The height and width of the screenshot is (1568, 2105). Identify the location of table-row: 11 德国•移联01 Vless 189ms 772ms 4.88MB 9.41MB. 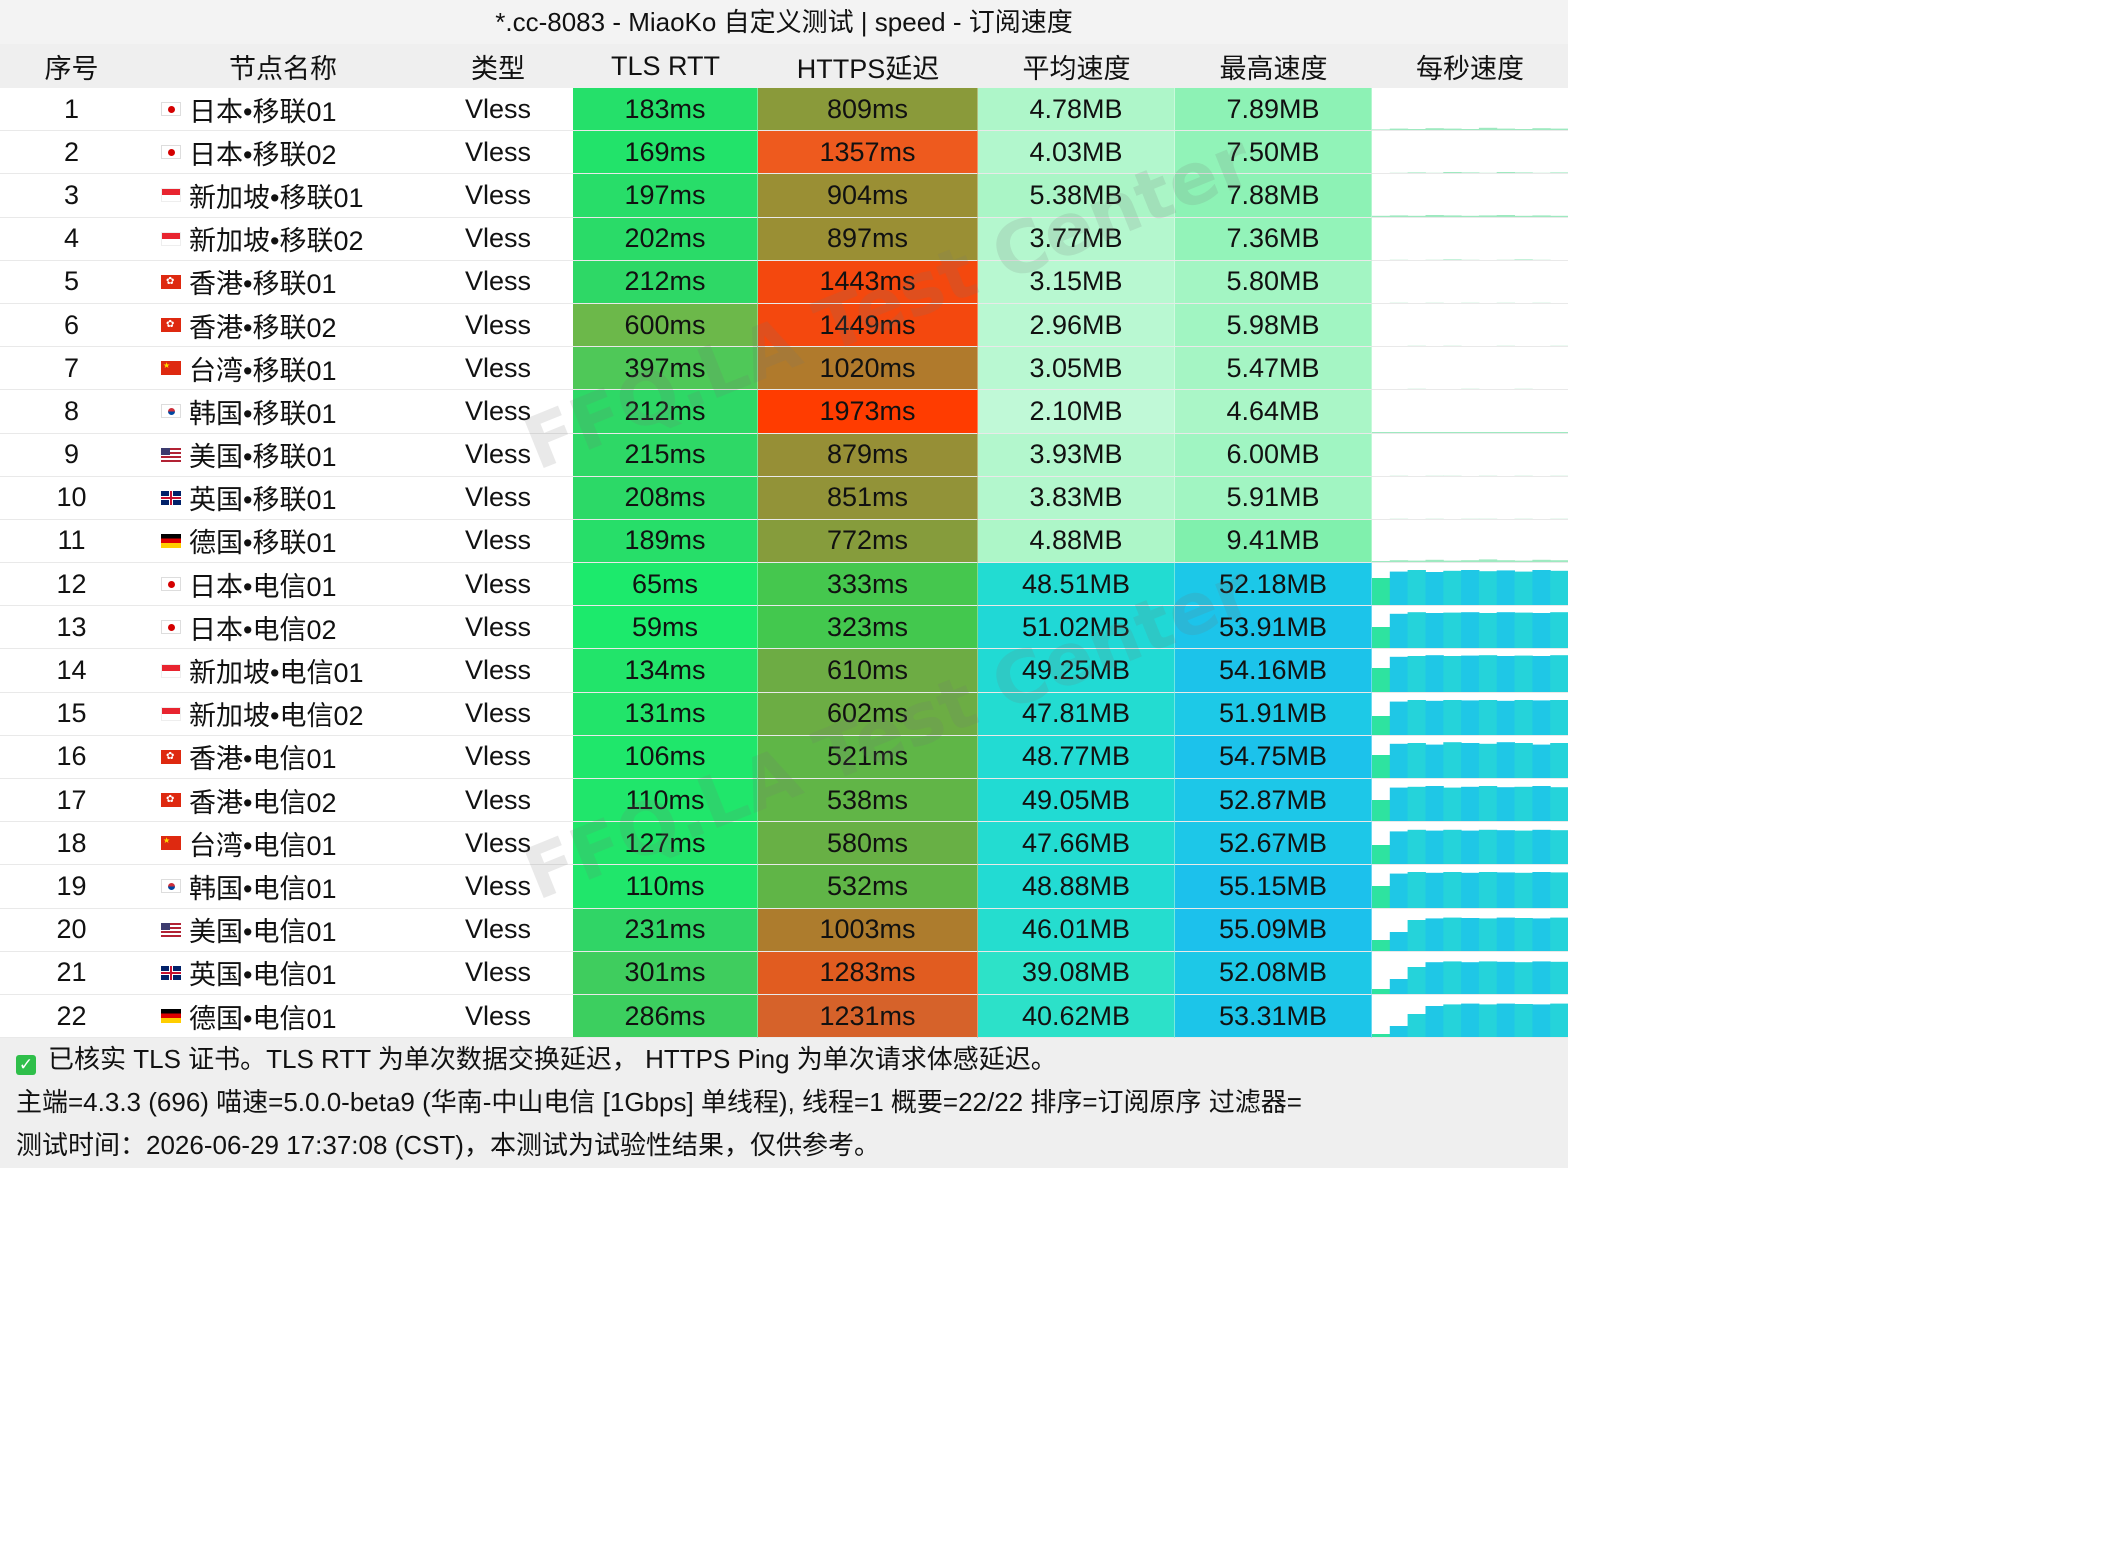
(784, 541).